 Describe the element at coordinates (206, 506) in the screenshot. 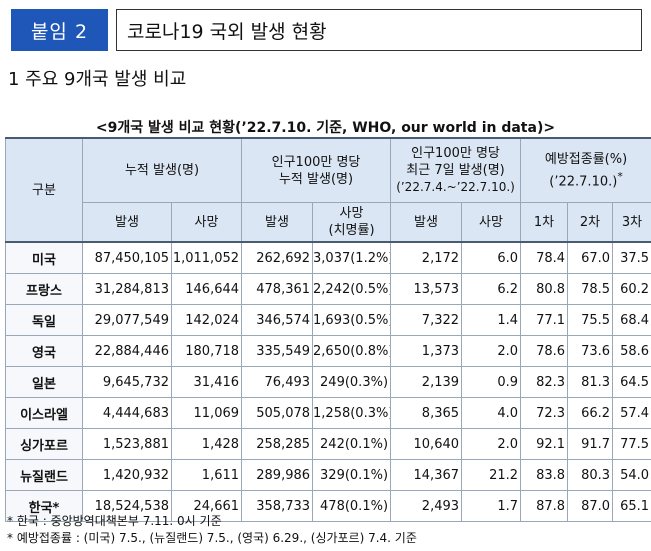

I see `cell-deaths: 24,661` at that location.